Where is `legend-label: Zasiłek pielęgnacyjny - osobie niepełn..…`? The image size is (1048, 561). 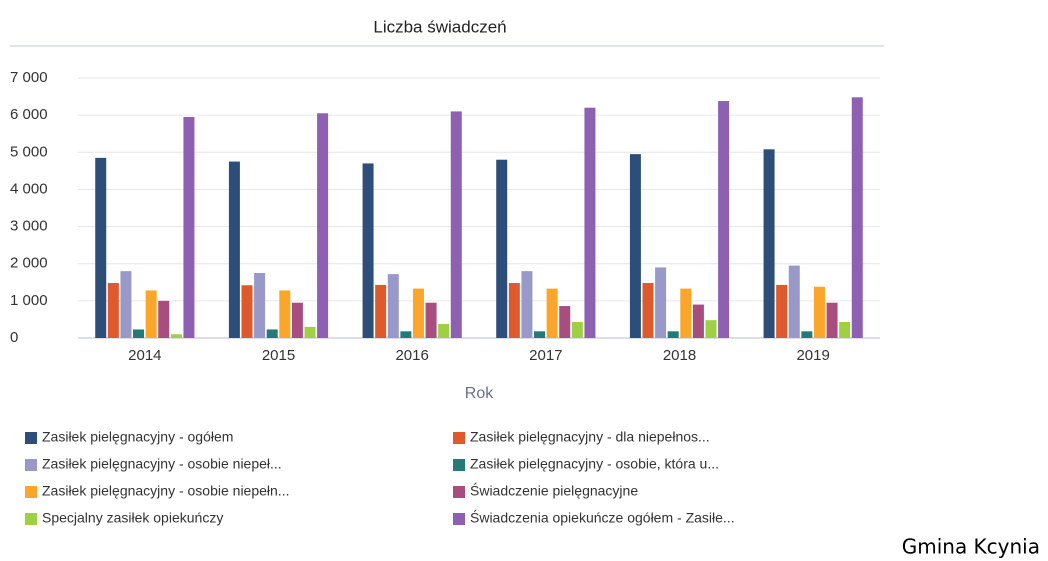
legend-label: Zasiłek pielęgnacyjny - osobie niepełn..… is located at coordinates (165, 491).